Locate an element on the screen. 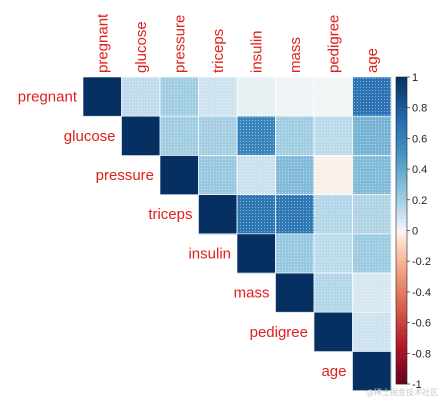 The image size is (444, 400). cell-texture-insulin-pedigree is located at coordinates (333, 253).